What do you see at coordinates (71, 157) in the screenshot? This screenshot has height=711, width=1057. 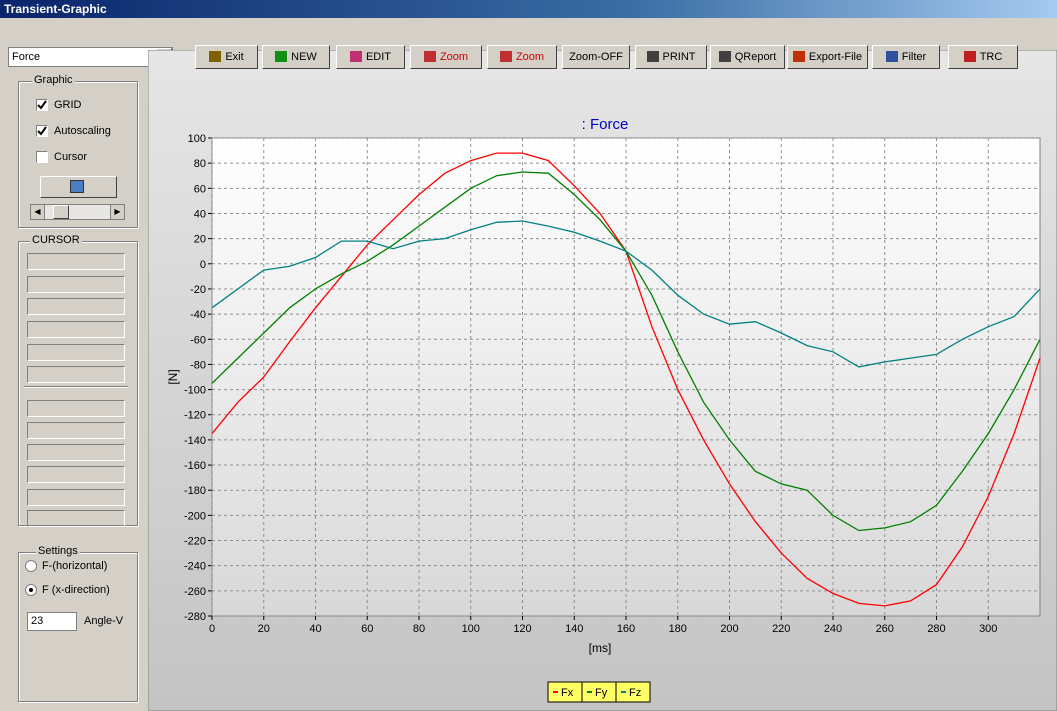 I see `checkbox-label: Cursor` at bounding box center [71, 157].